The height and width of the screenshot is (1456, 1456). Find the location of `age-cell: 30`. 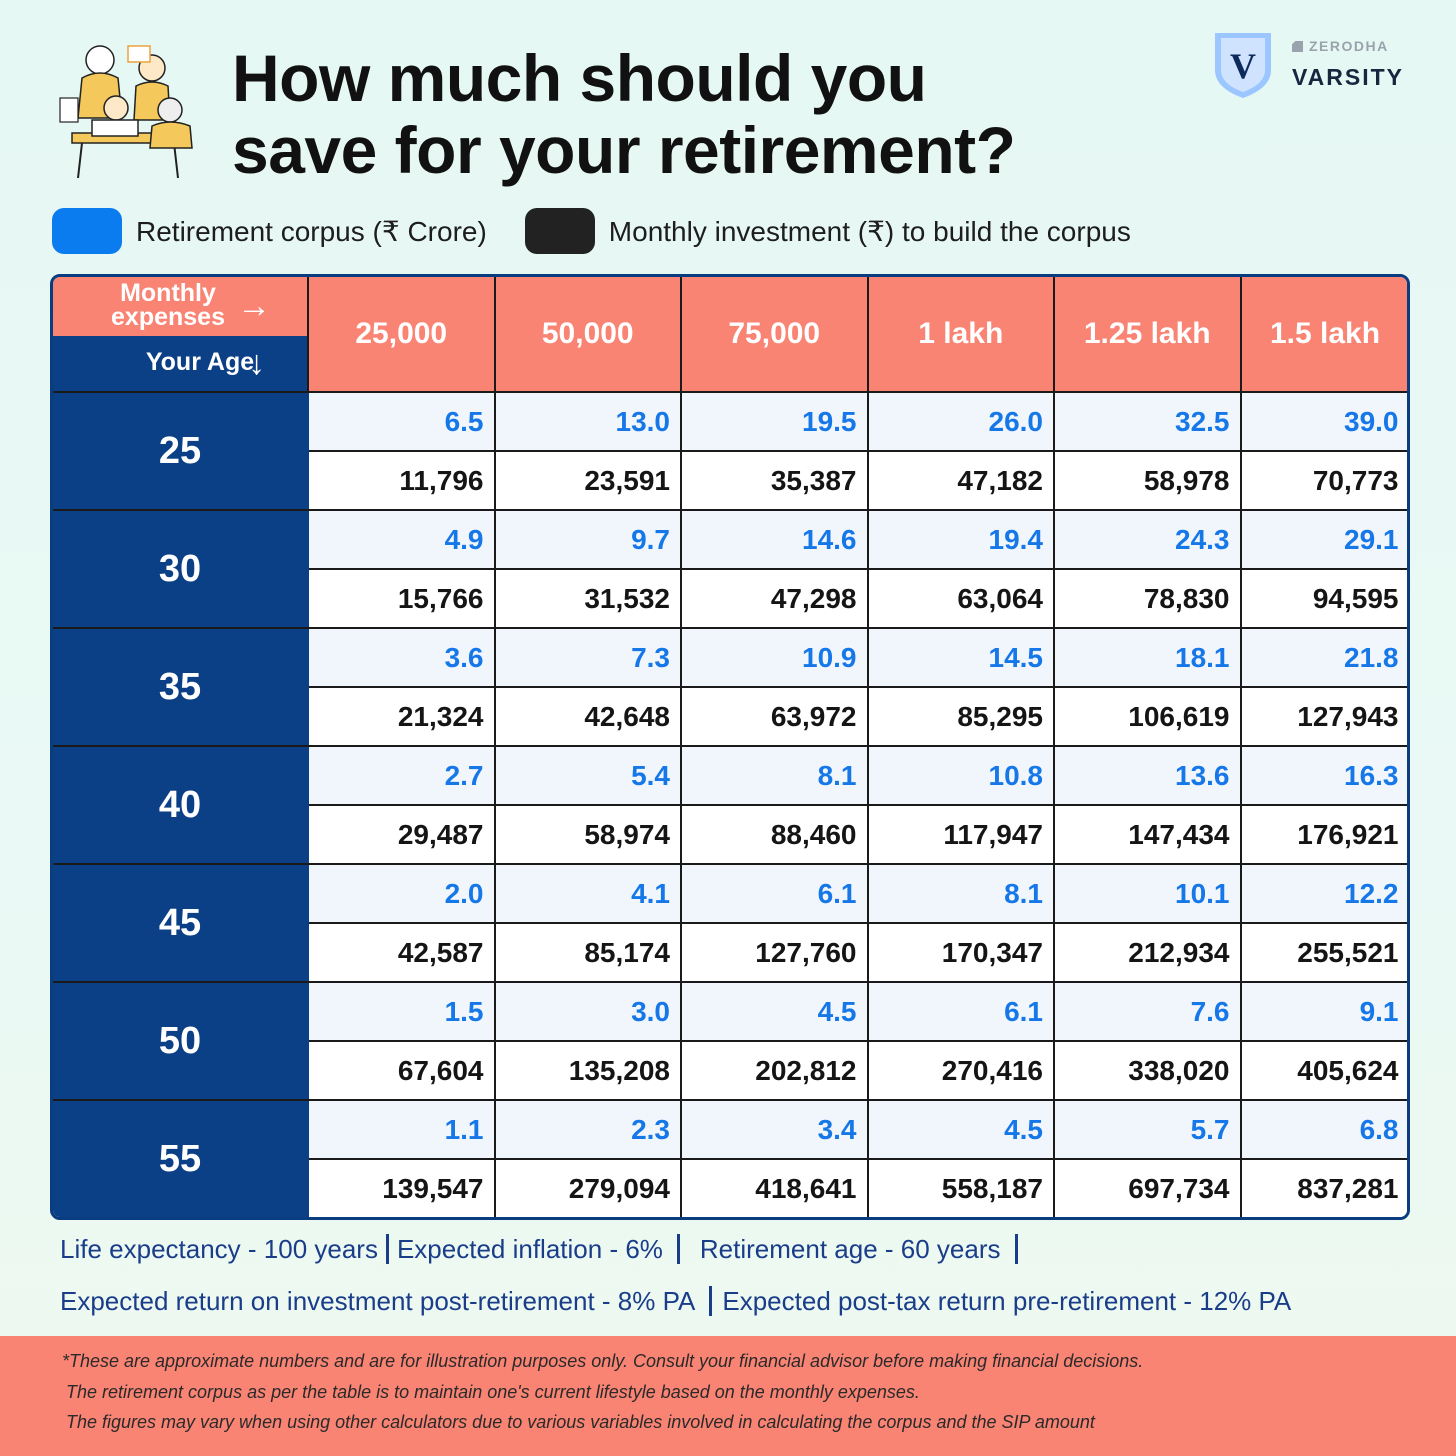

age-cell: 30 is located at coordinates (181, 569).